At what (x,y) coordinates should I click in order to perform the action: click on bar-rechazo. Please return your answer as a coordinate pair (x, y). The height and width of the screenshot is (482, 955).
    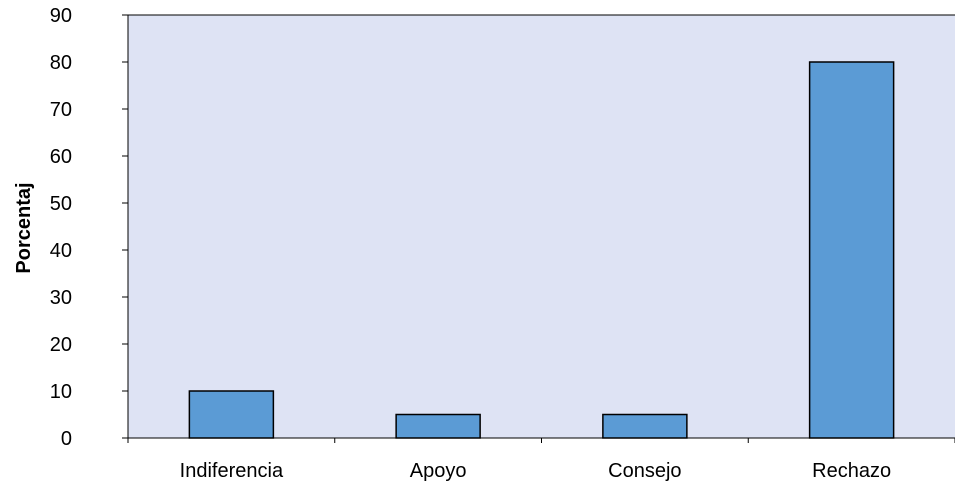
    Looking at the image, I should click on (851, 250).